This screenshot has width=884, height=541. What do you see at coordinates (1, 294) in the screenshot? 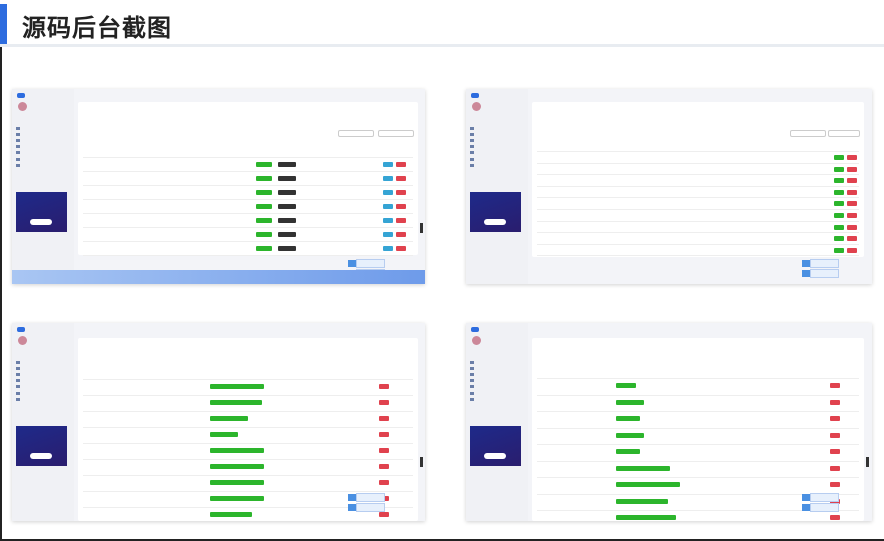
I see `frame-left-border` at bounding box center [1, 294].